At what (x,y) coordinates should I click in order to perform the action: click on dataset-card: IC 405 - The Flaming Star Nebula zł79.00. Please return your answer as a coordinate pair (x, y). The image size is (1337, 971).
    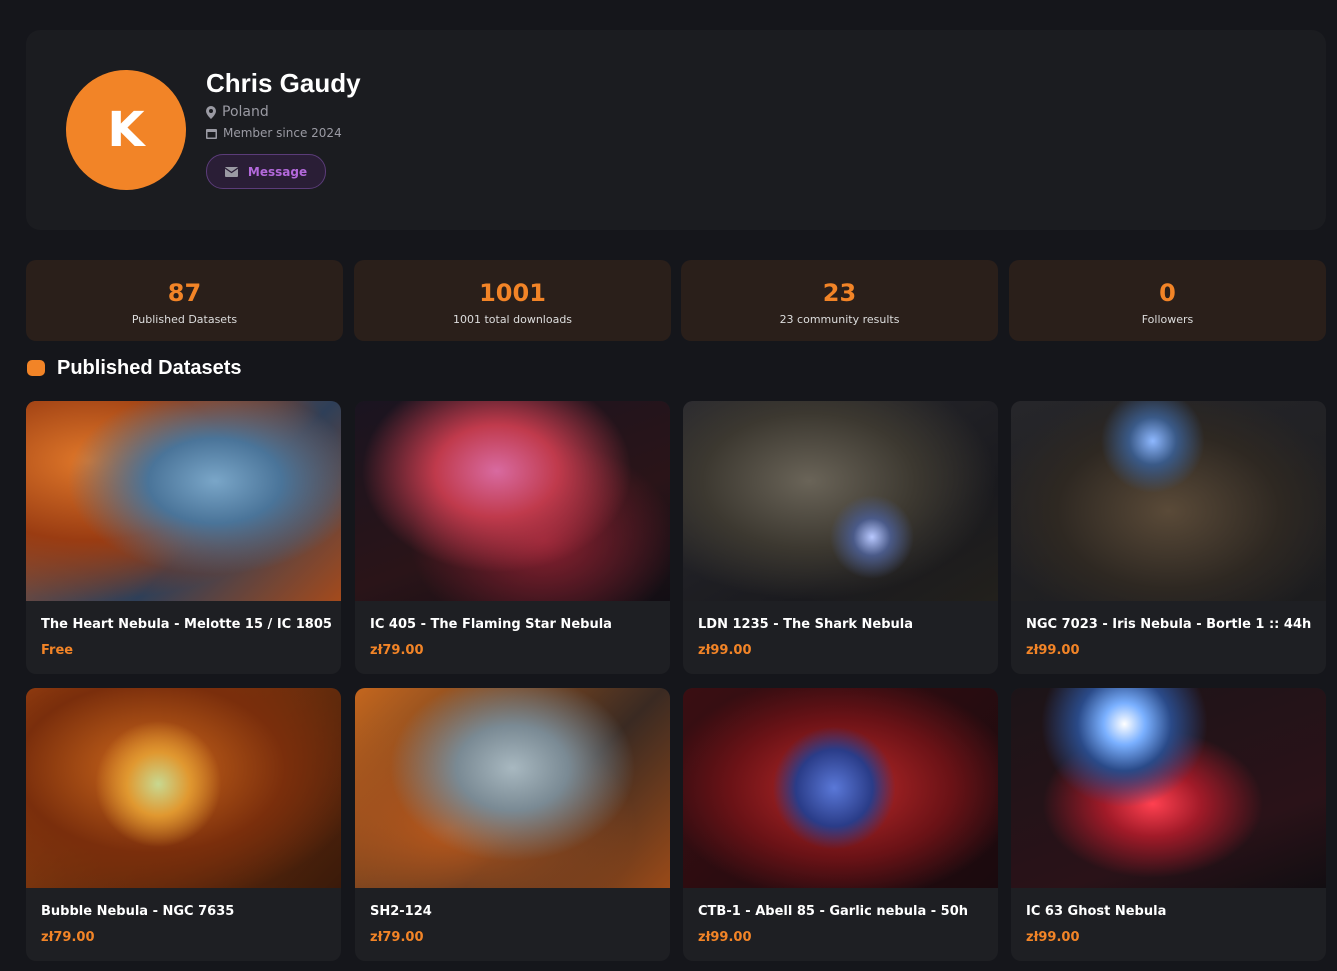
    Looking at the image, I should click on (512, 537).